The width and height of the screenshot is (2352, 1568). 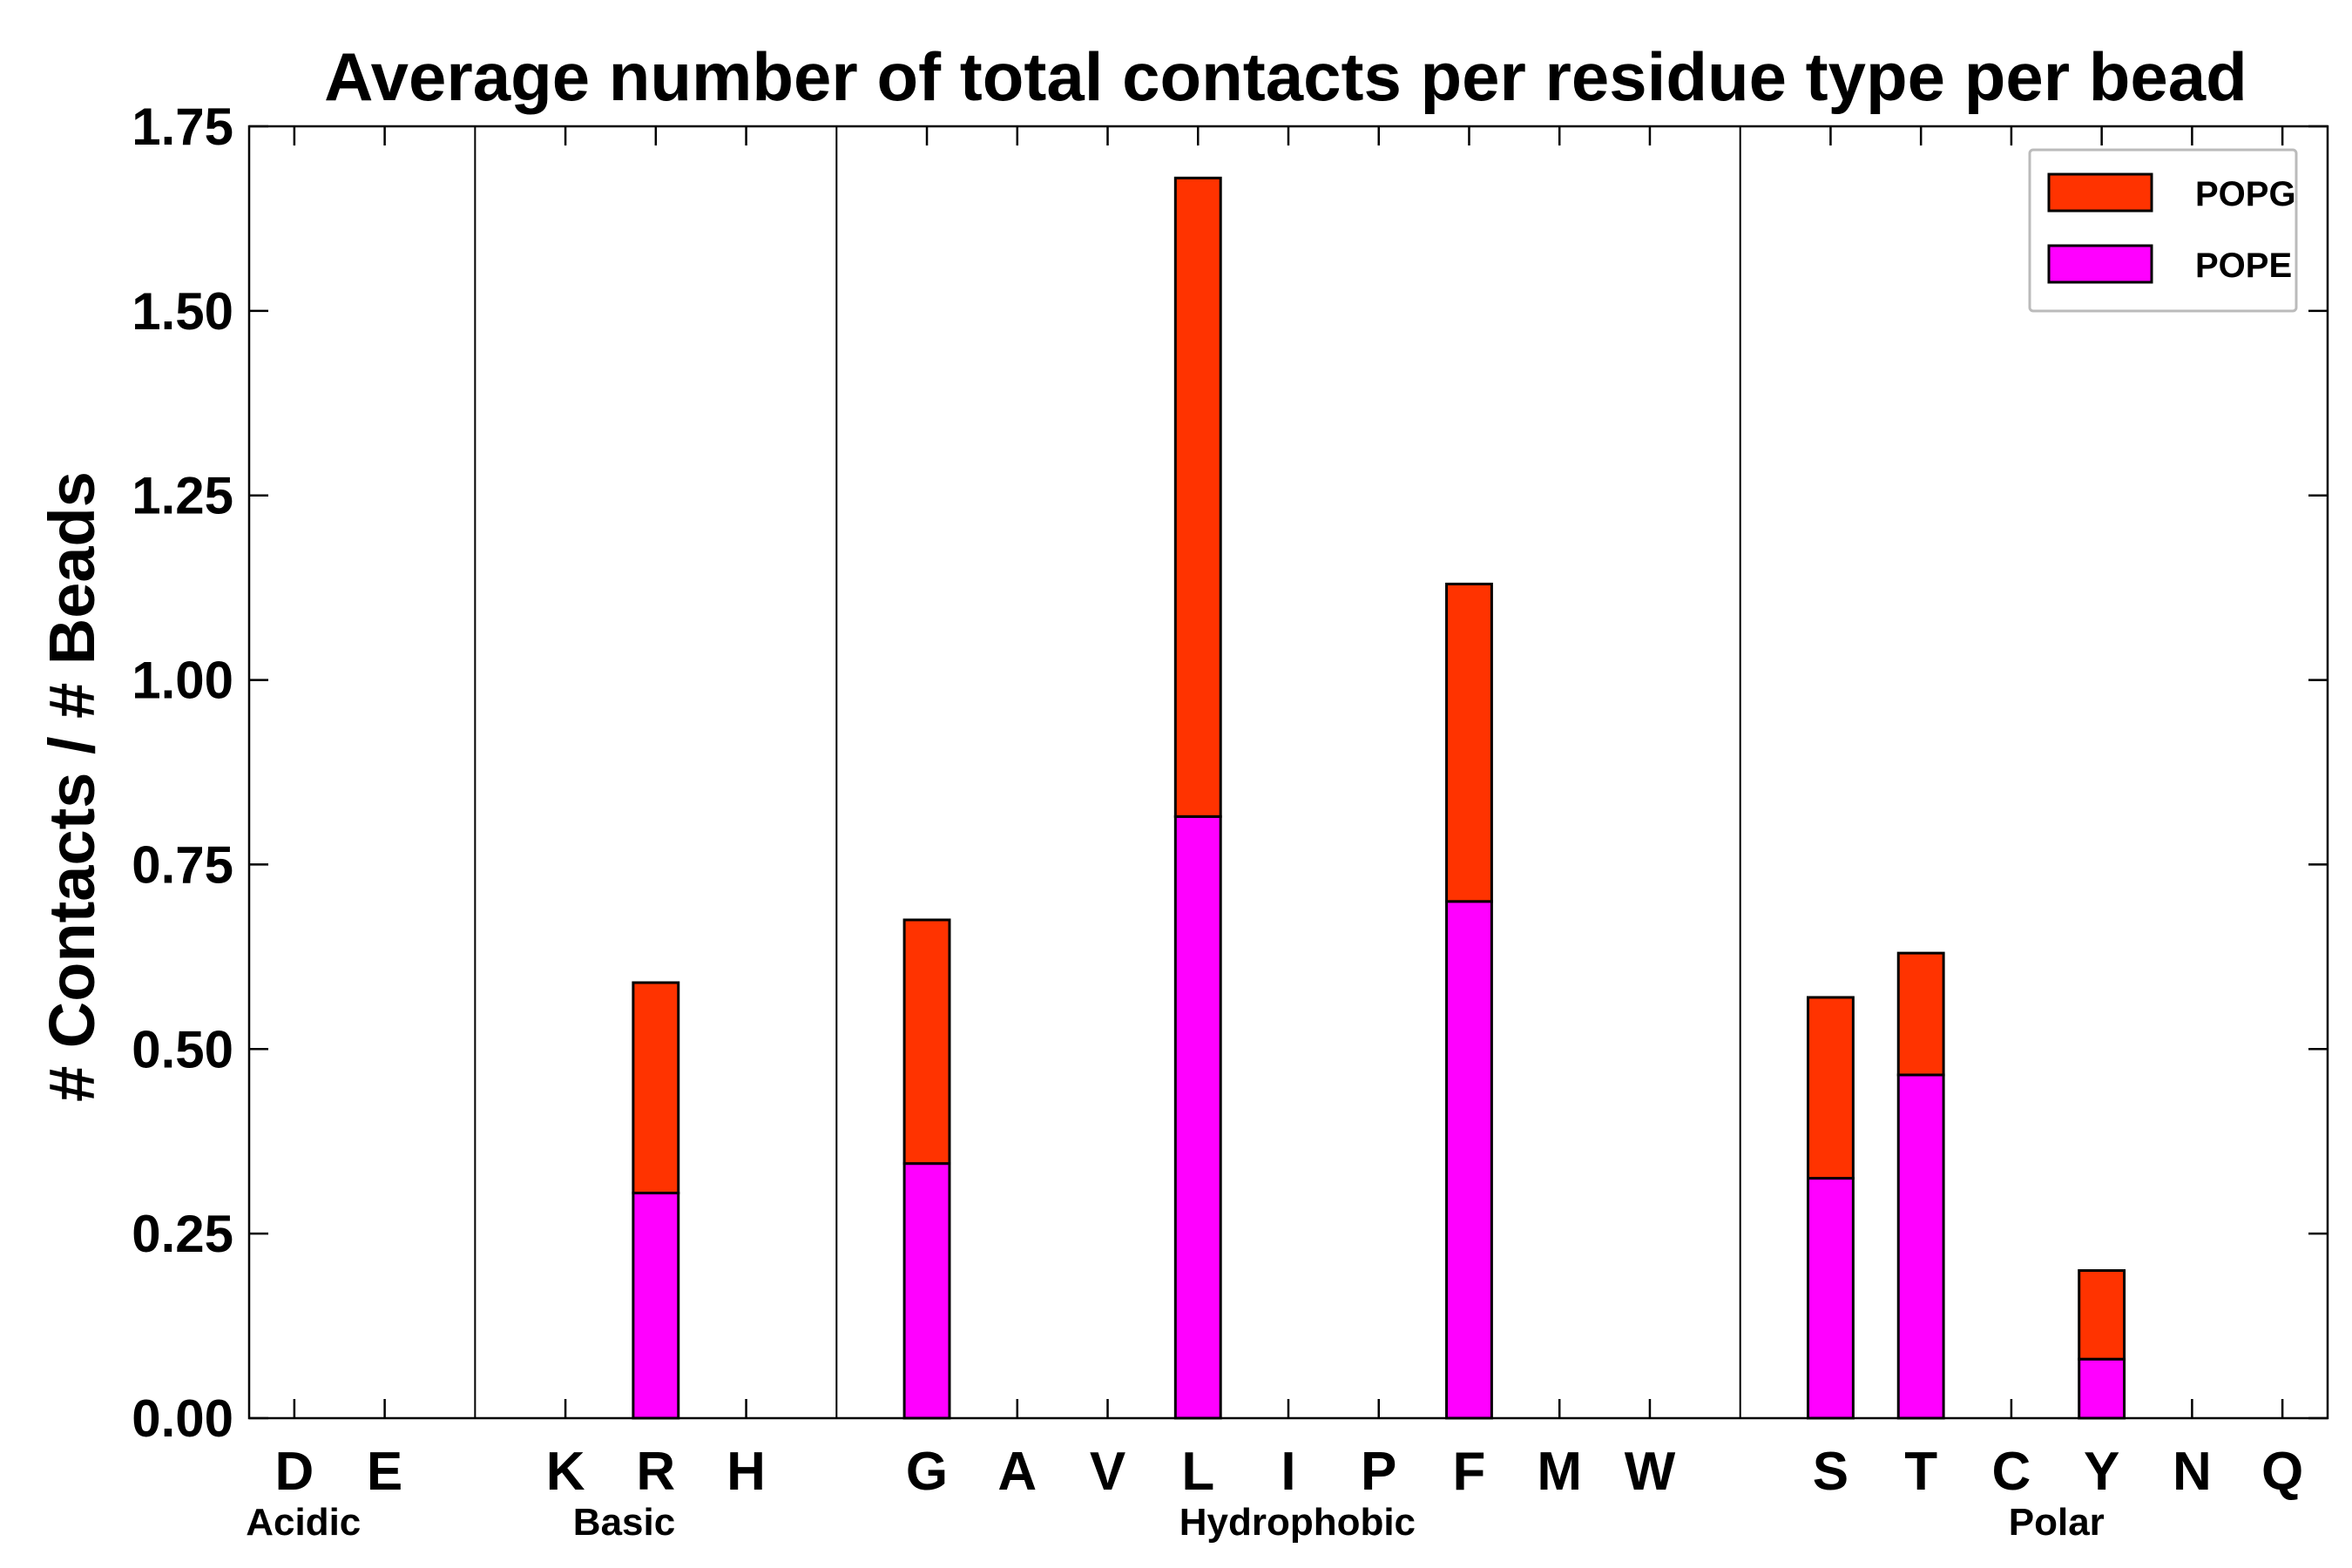 What do you see at coordinates (1921, 1472) in the screenshot?
I see `x-tick-label-T: T` at bounding box center [1921, 1472].